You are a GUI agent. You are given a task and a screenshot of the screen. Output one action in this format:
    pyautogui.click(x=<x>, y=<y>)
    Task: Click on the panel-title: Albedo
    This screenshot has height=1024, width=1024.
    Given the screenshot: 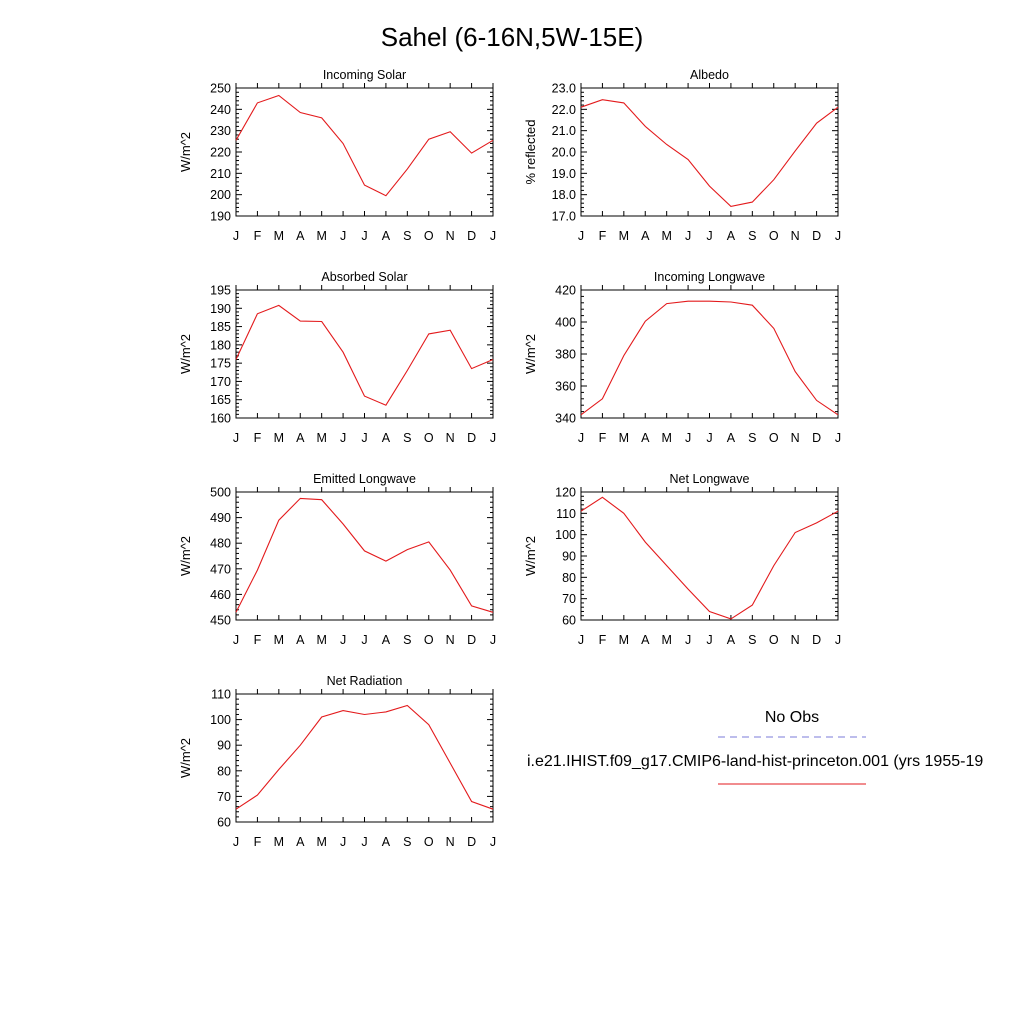 What is the action you would take?
    pyautogui.click(x=709, y=75)
    